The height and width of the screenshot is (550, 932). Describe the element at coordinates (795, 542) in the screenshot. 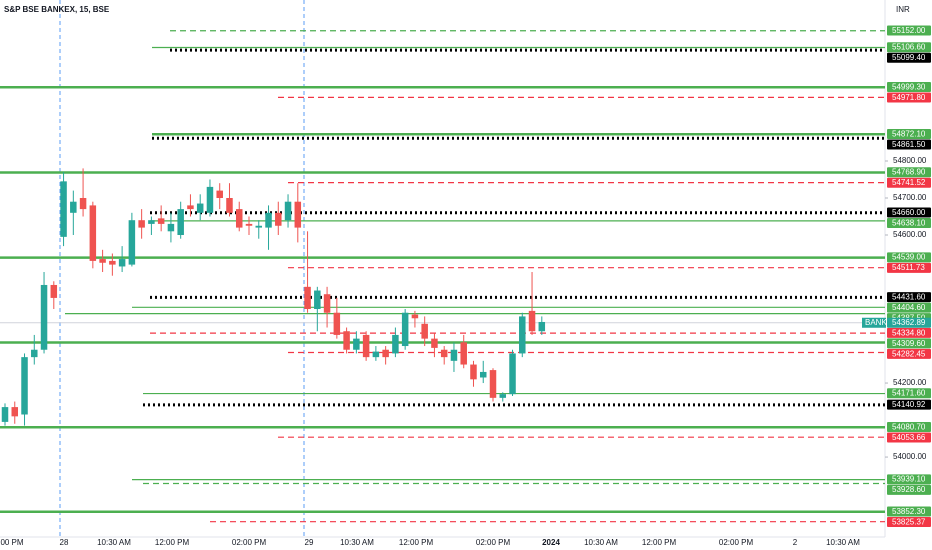

I see `x-tick-label: 2` at that location.